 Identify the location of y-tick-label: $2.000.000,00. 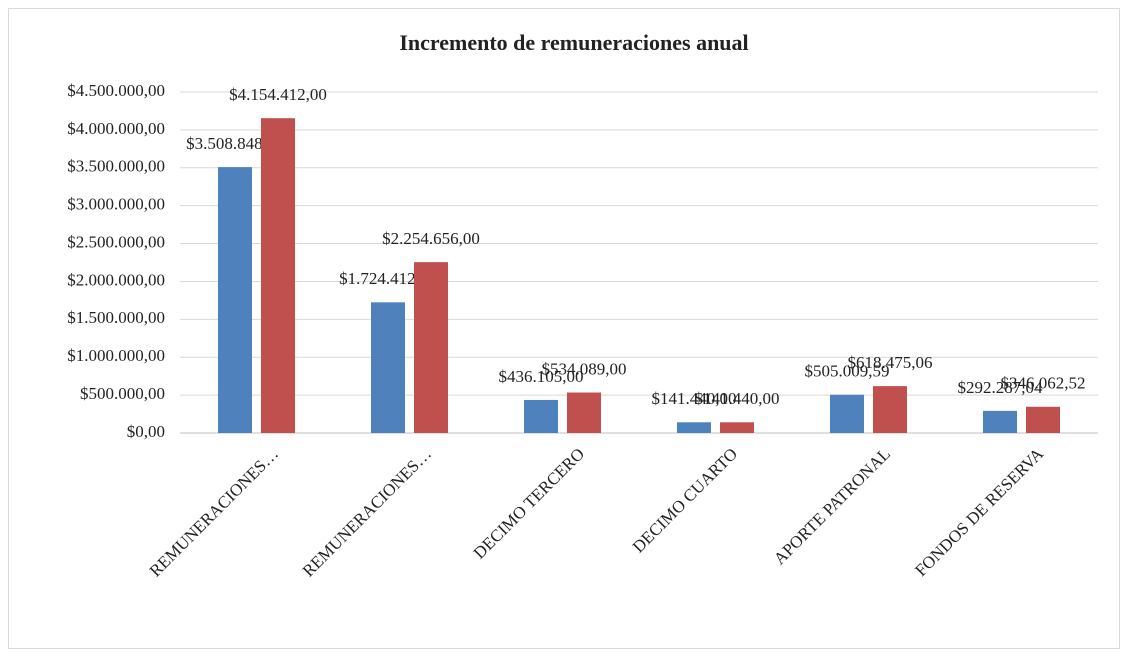
(116, 279).